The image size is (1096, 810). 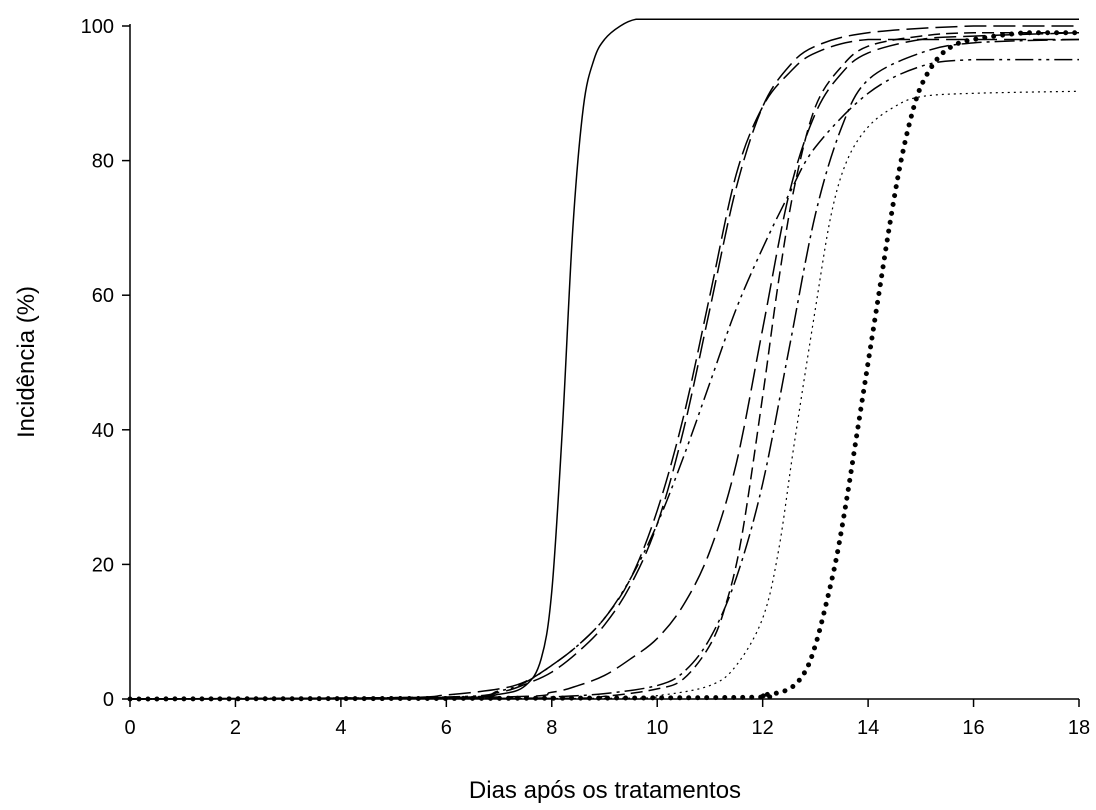 I want to click on x-tick-label: 2, so click(x=235, y=728).